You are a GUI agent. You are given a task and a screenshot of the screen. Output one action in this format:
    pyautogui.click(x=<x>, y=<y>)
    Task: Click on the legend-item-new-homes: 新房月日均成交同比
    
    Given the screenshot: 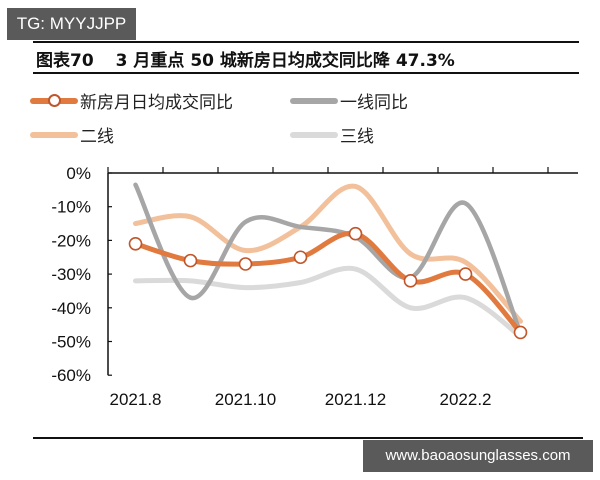 What is the action you would take?
    pyautogui.click(x=131, y=100)
    